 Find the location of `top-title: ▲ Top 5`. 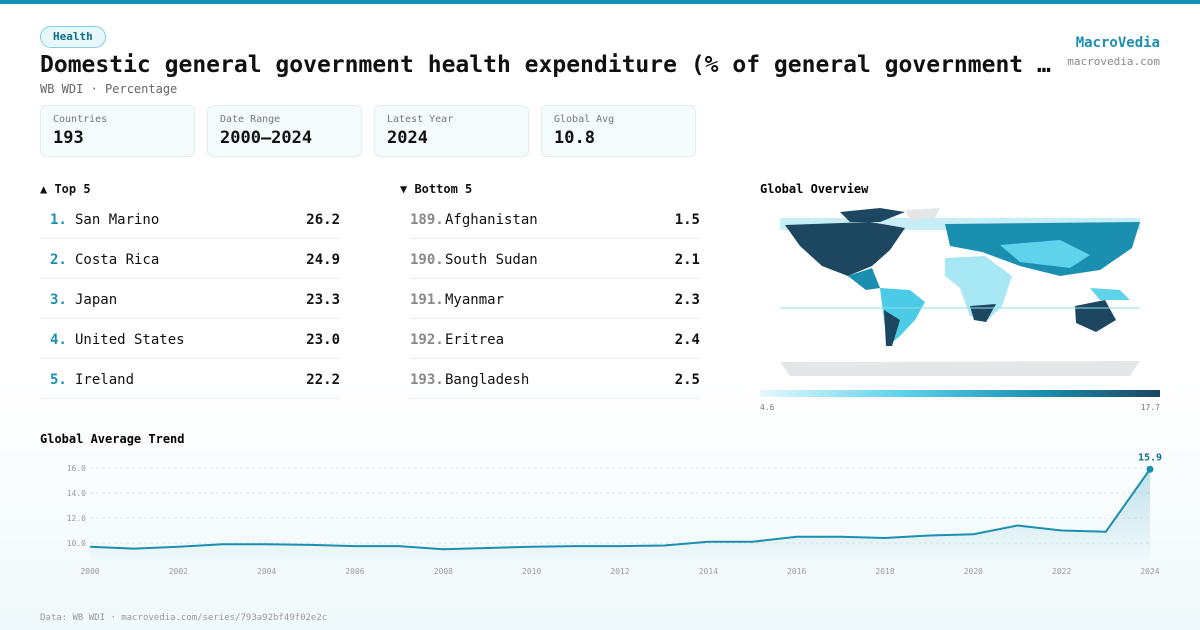

top-title: ▲ Top 5 is located at coordinates (65, 189).